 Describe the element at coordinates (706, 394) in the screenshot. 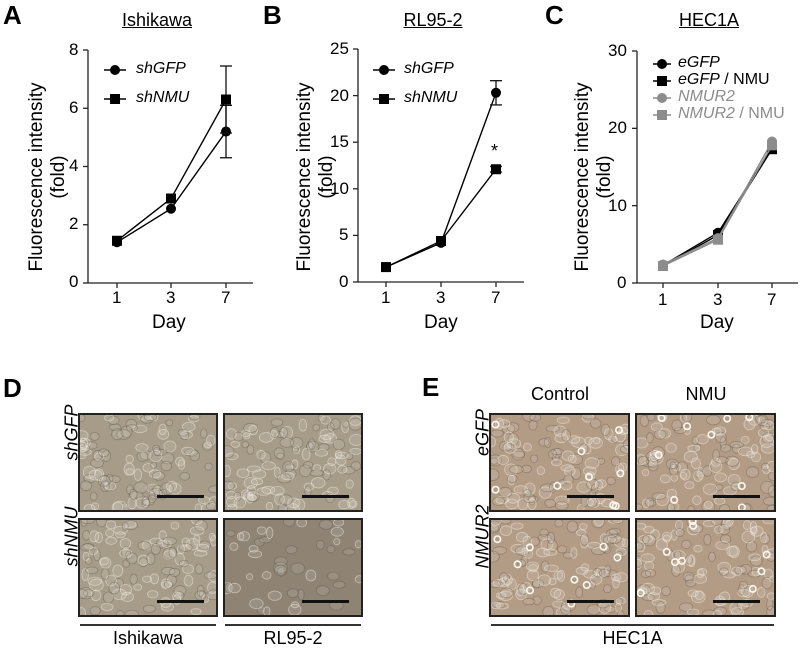

I see `col-label-nmu: NMU` at that location.